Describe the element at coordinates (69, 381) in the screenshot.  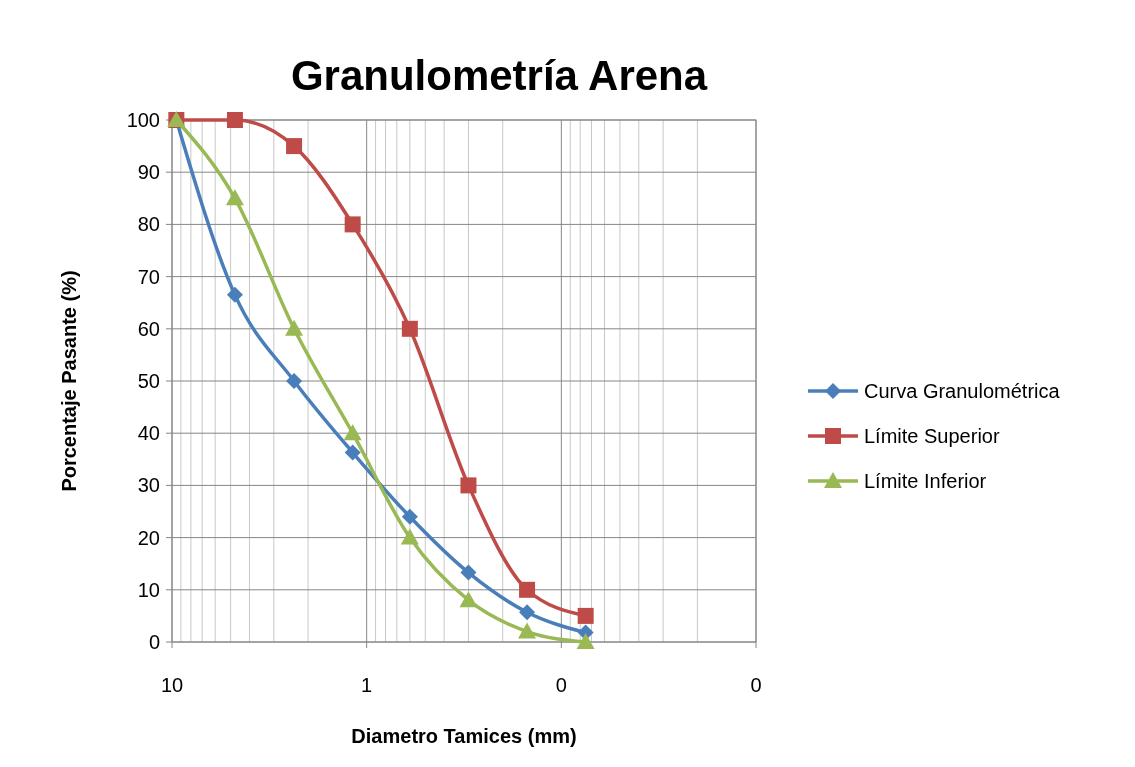
I see `y-axis-title: Porcentaje Pasante (%)` at that location.